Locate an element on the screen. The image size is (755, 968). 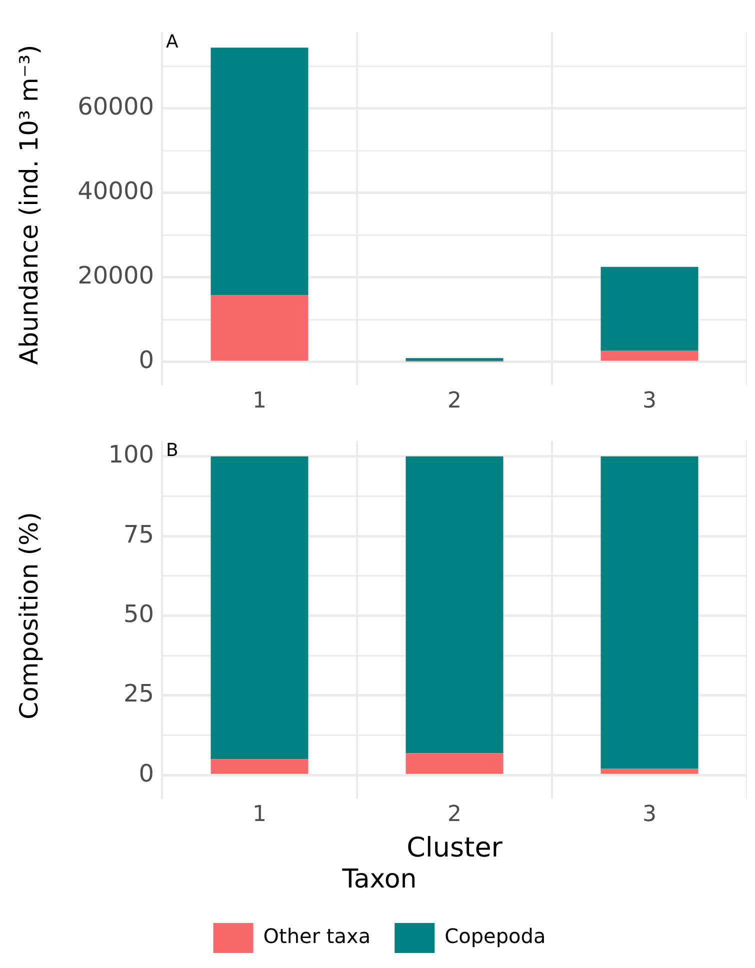
x-axis-title: Cluster is located at coordinates (455, 848).